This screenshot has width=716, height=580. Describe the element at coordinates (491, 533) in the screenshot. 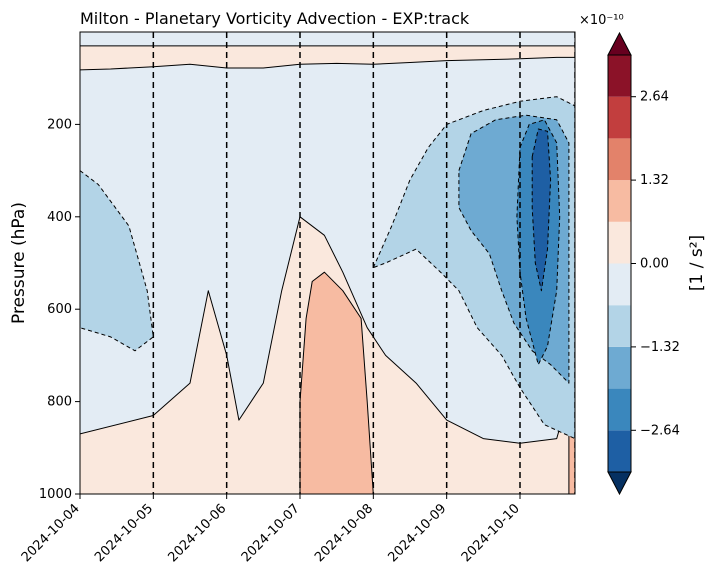

I see `x-tick-label: 2024-10-10` at that location.